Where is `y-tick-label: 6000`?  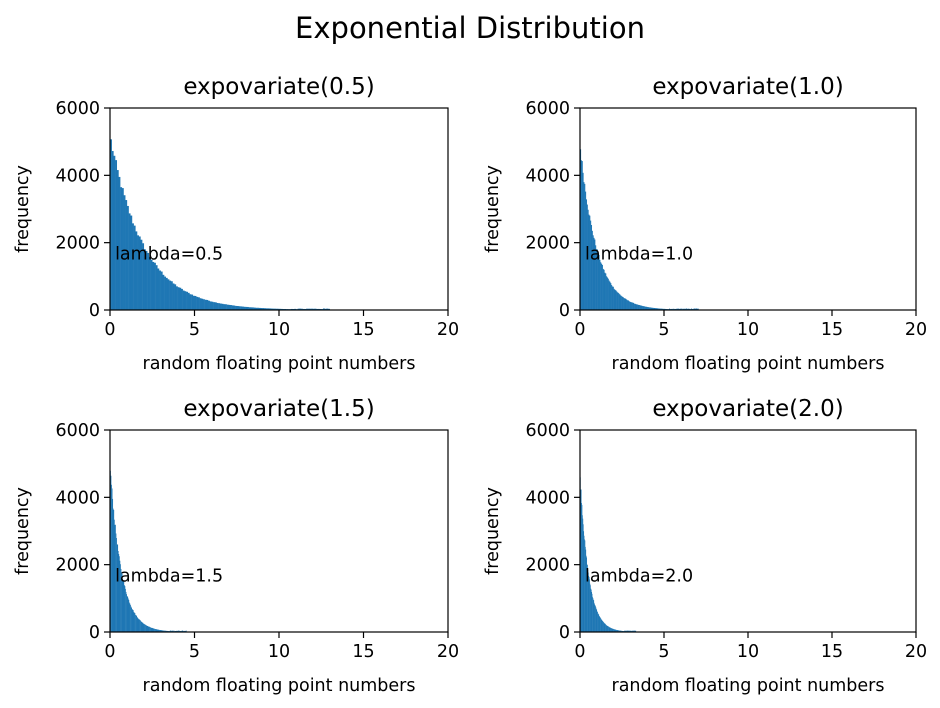 y-tick-label: 6000 is located at coordinates (77, 431).